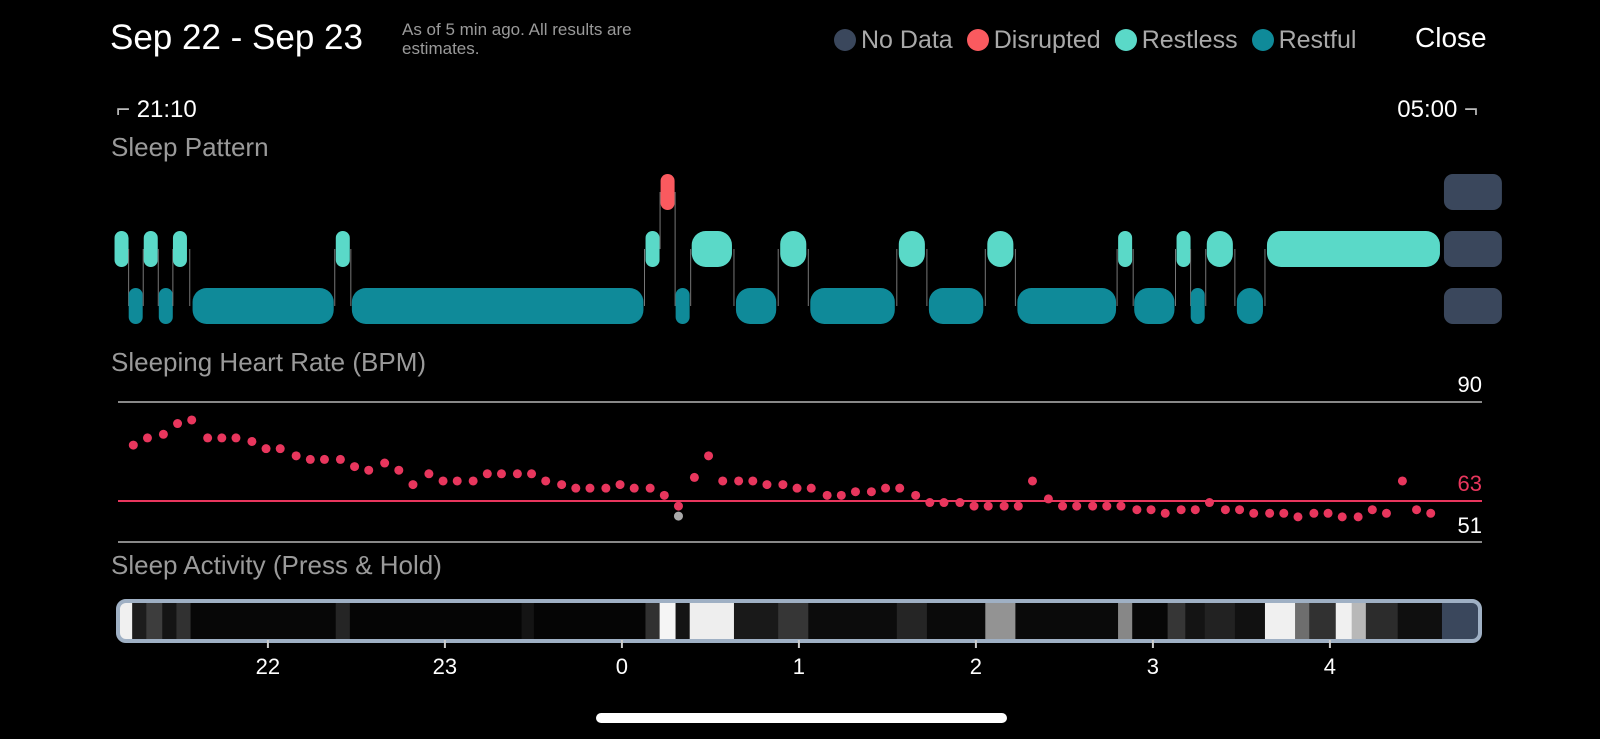 This screenshot has width=1600, height=739. Describe the element at coordinates (1330, 666) in the screenshot. I see `axis-tick-label: 4` at that location.